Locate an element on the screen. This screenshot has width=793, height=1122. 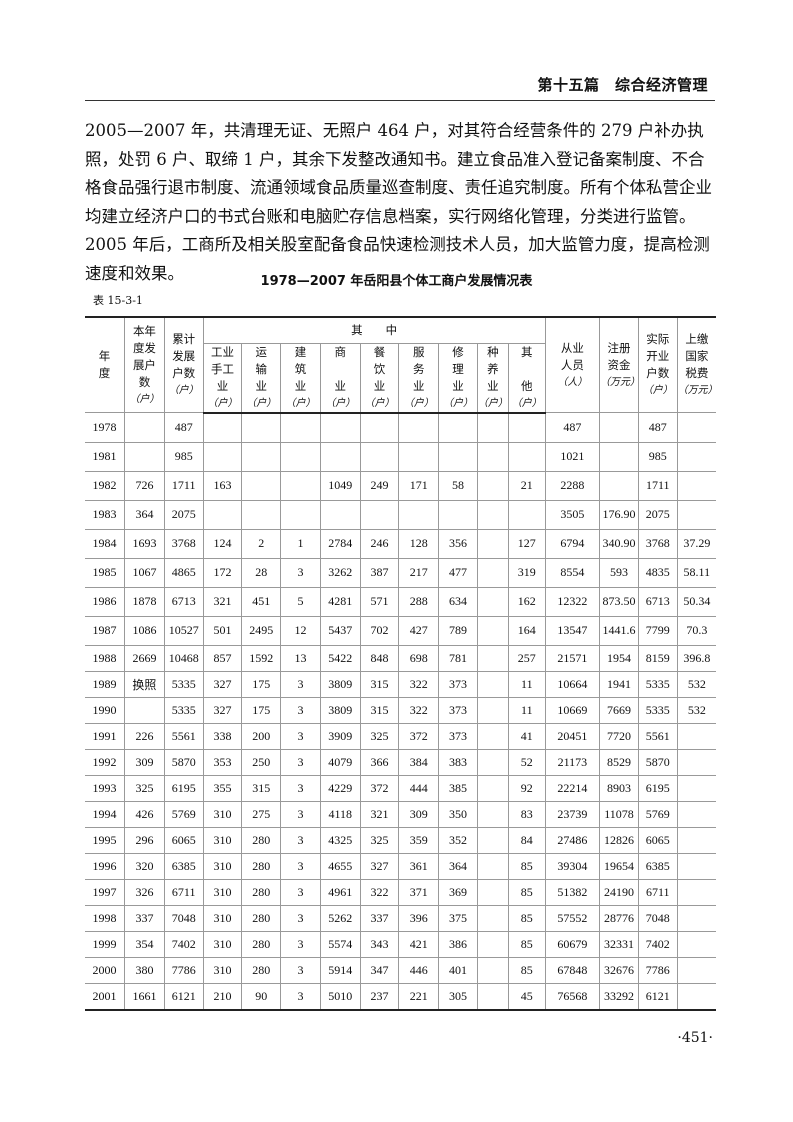
table-cell: 361 is located at coordinates (419, 866).